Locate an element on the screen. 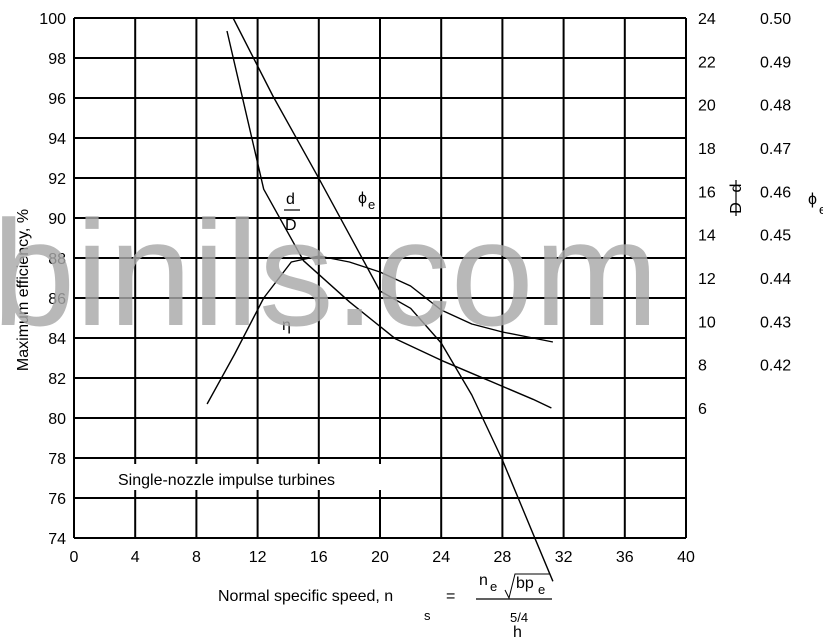 This screenshot has height=641, width=823. y-tick-label: 96 is located at coordinates (57, 99).